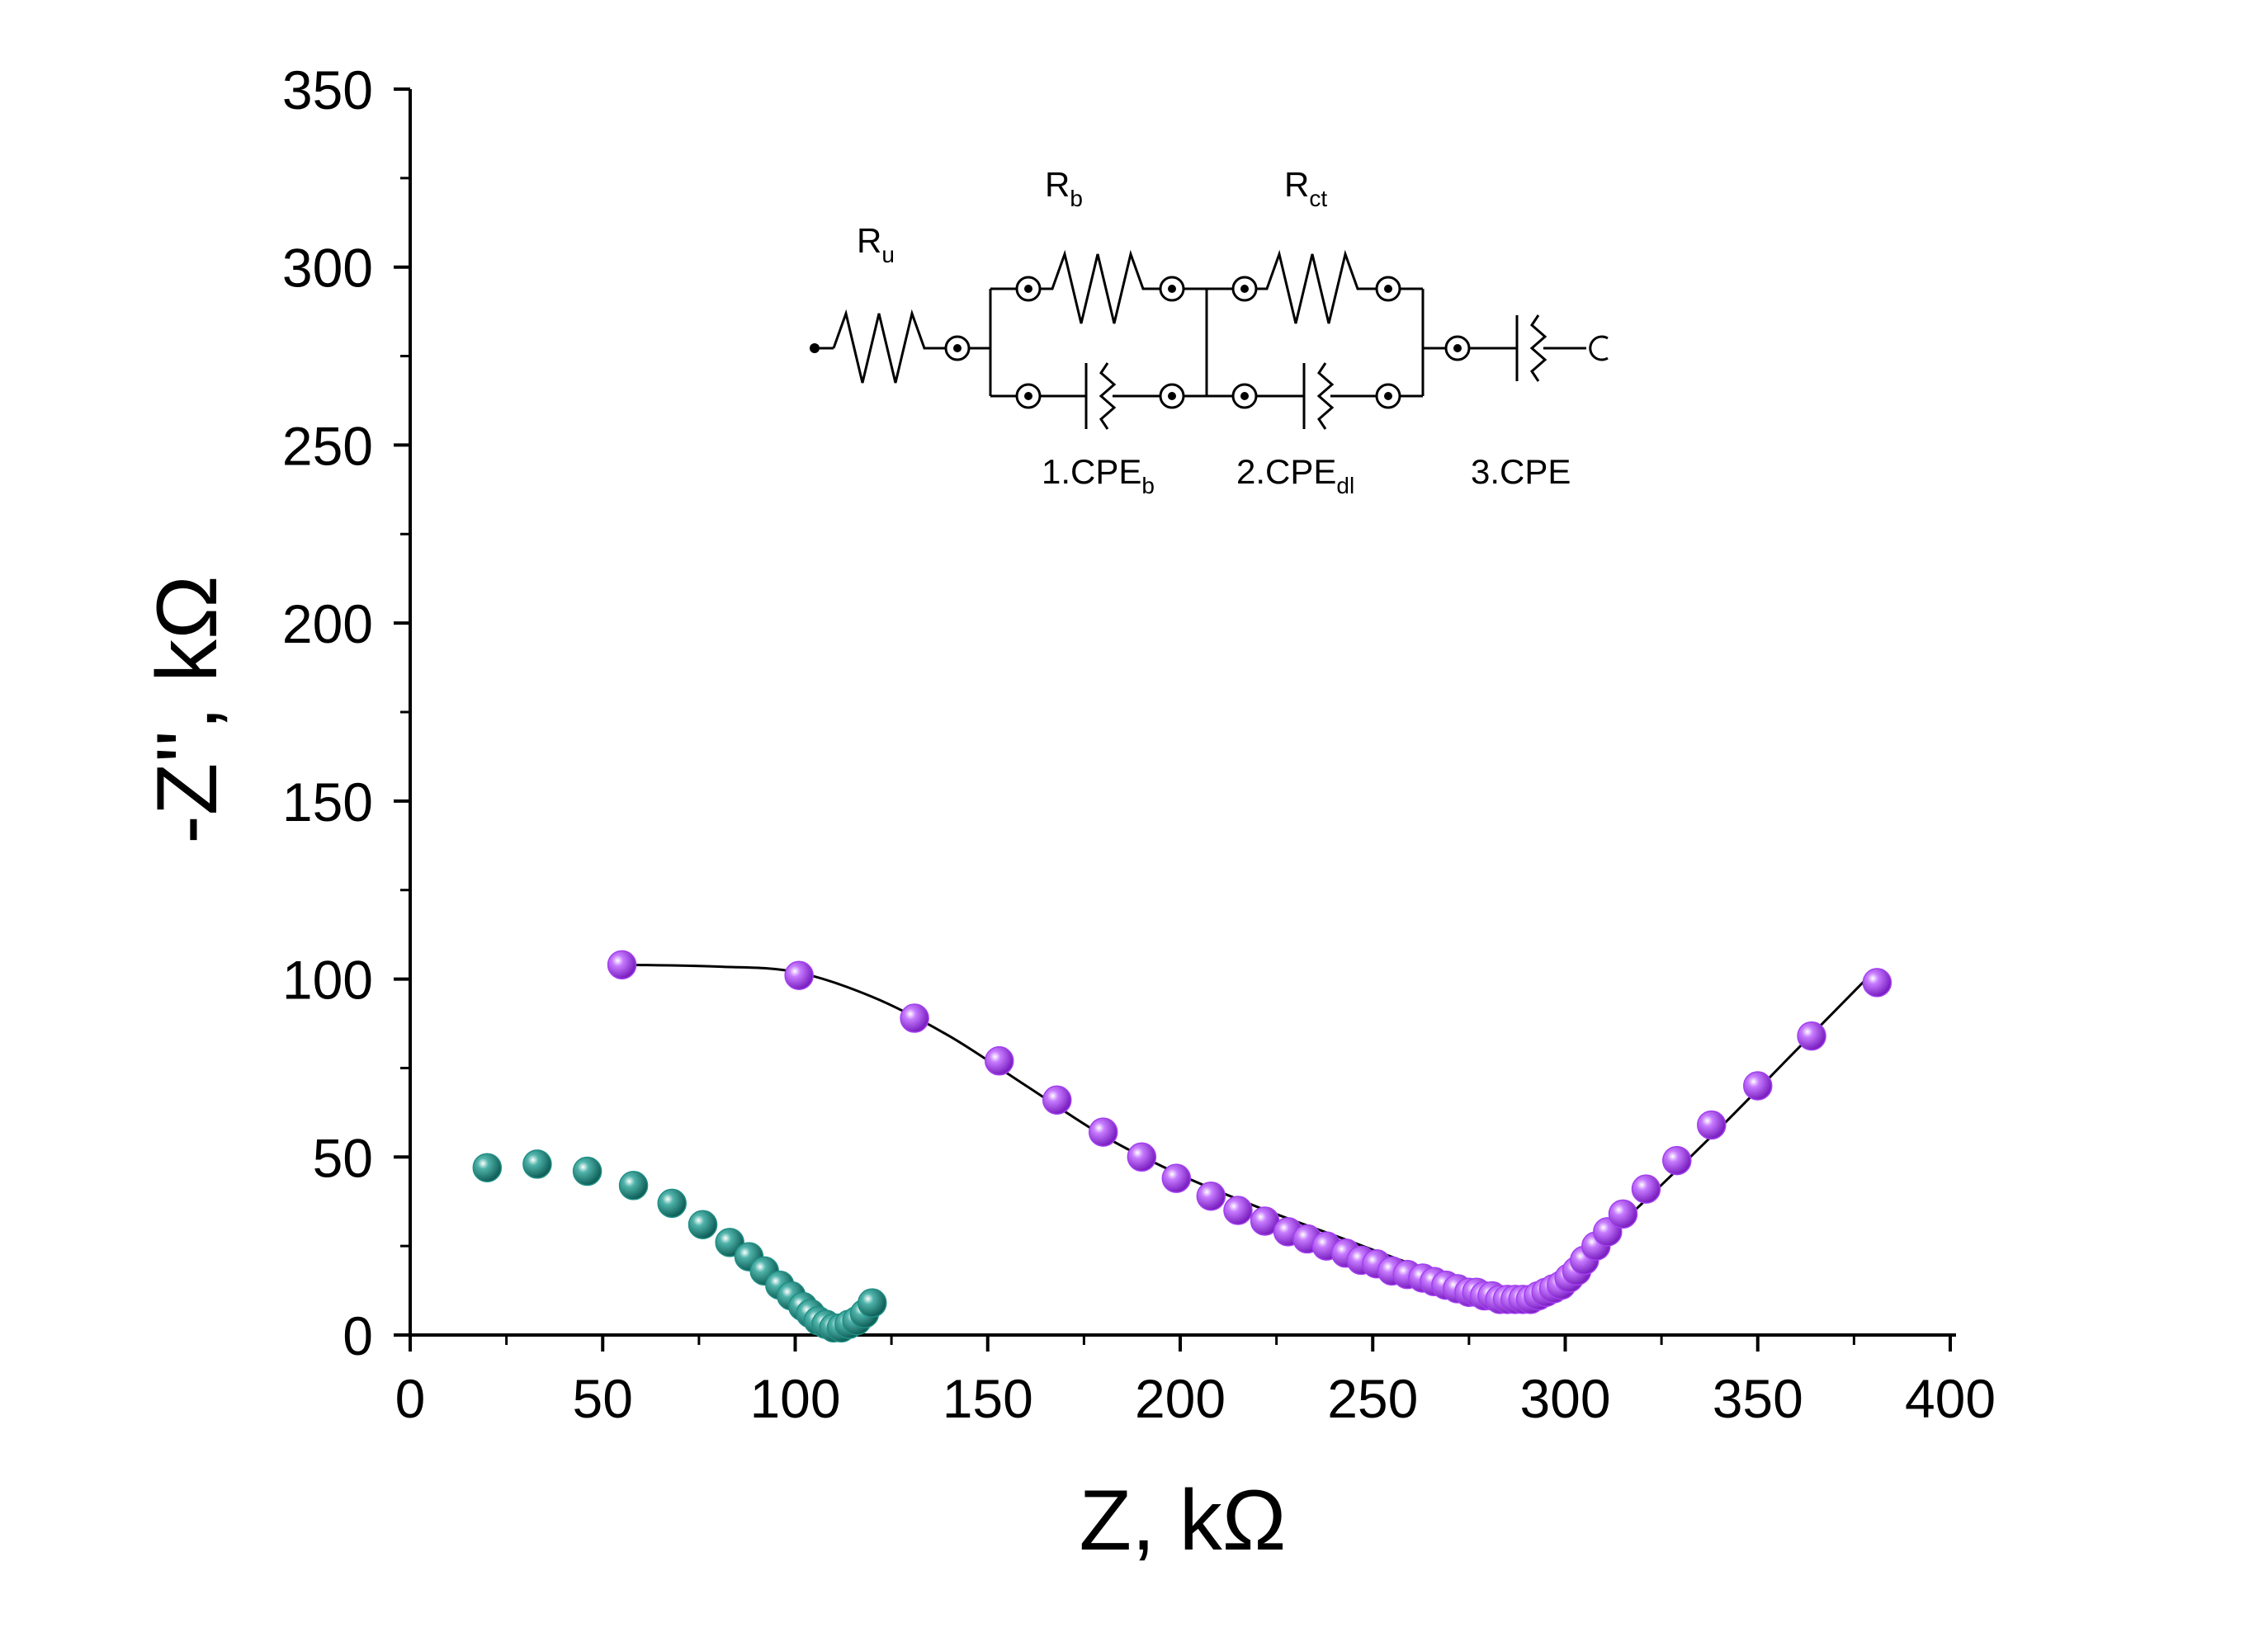 The image size is (2268, 1637). I want to click on circuit-end-terminal, so click(1599, 348).